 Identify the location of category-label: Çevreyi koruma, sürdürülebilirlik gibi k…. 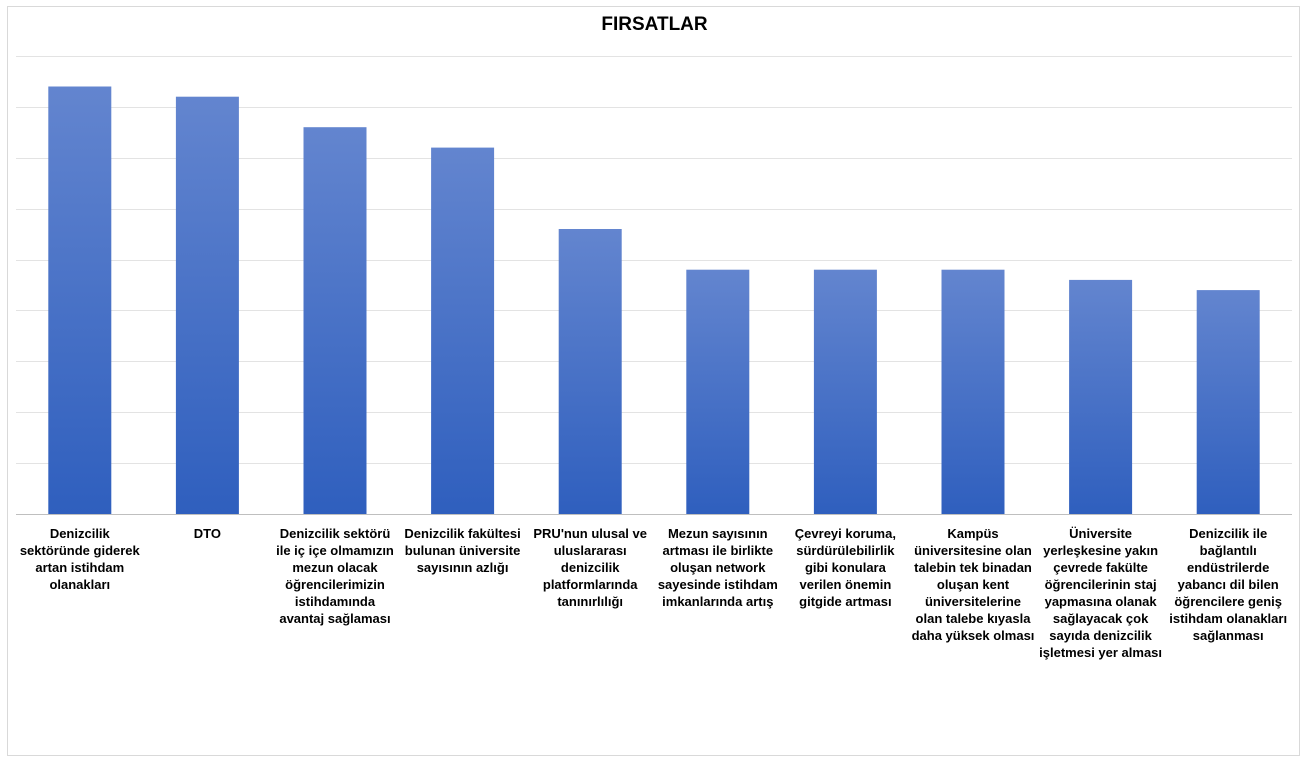
(845, 567).